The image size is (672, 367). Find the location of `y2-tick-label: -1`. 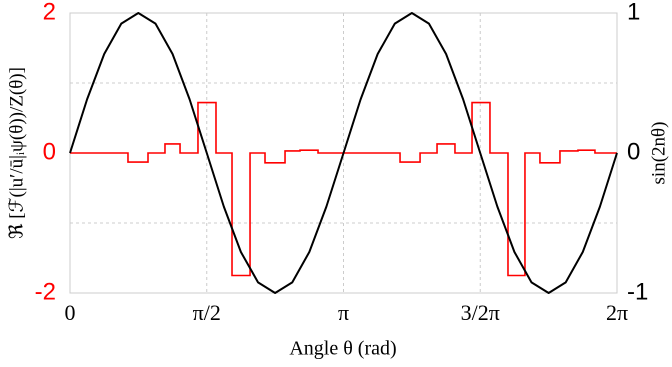

y2-tick-label: -1 is located at coordinates (637, 291).